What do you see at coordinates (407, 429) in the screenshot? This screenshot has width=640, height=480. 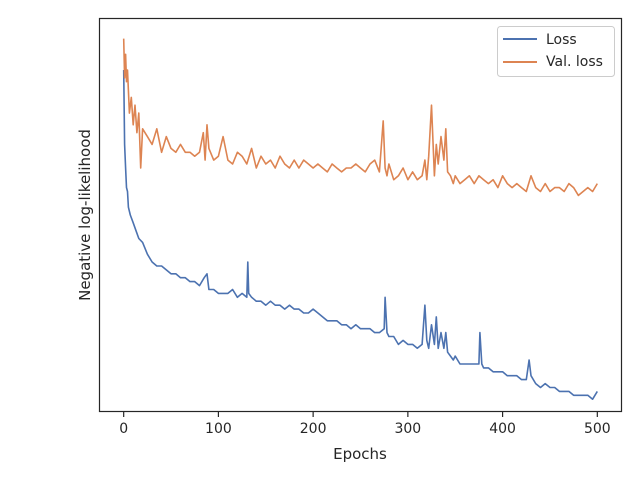 I see `x-tick-label: 300` at bounding box center [407, 429].